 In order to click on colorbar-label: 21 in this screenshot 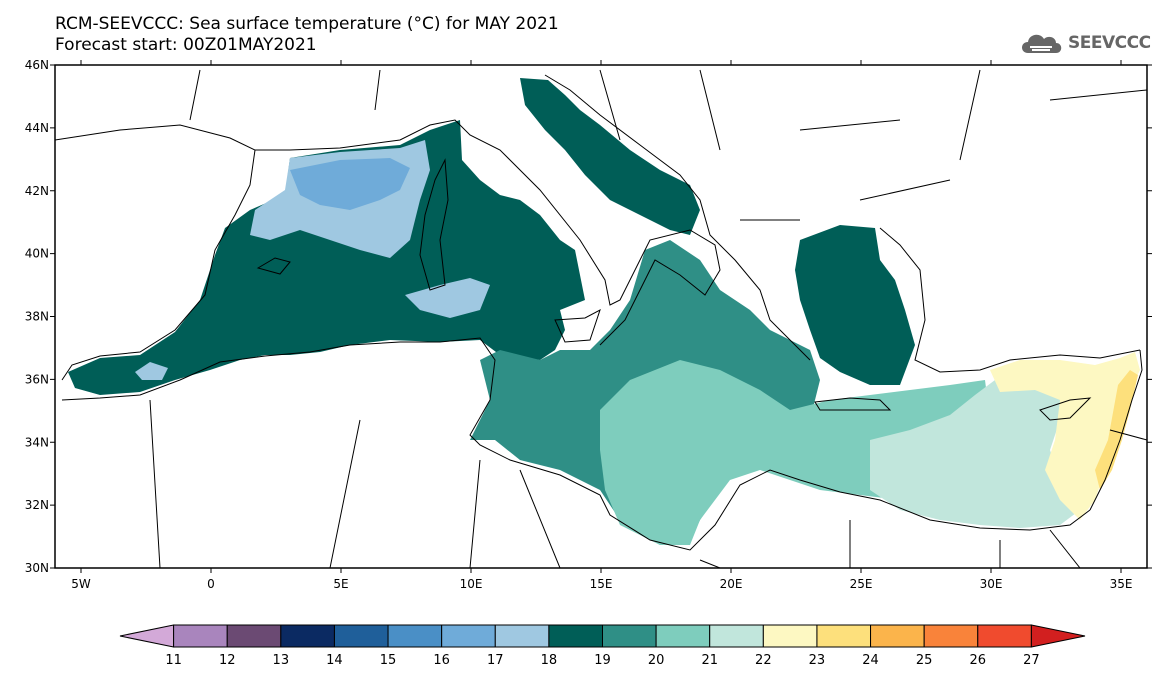, I will do `click(709, 660)`.